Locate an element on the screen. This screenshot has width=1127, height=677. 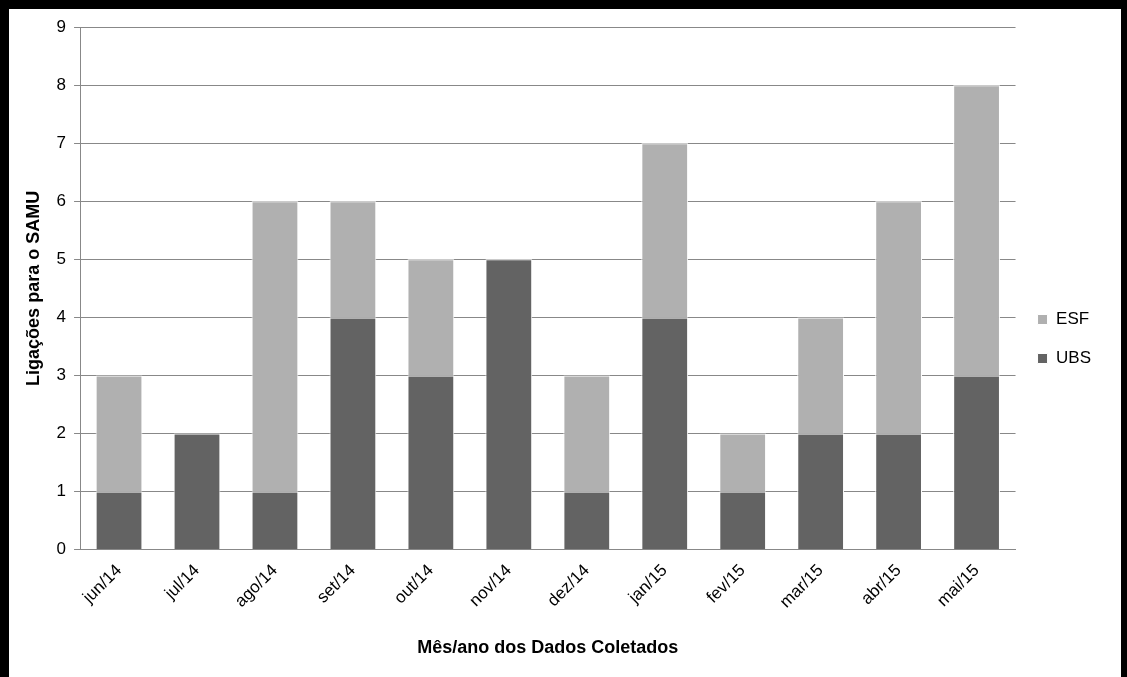
y-tick-label: 5 is located at coordinates (61, 259).